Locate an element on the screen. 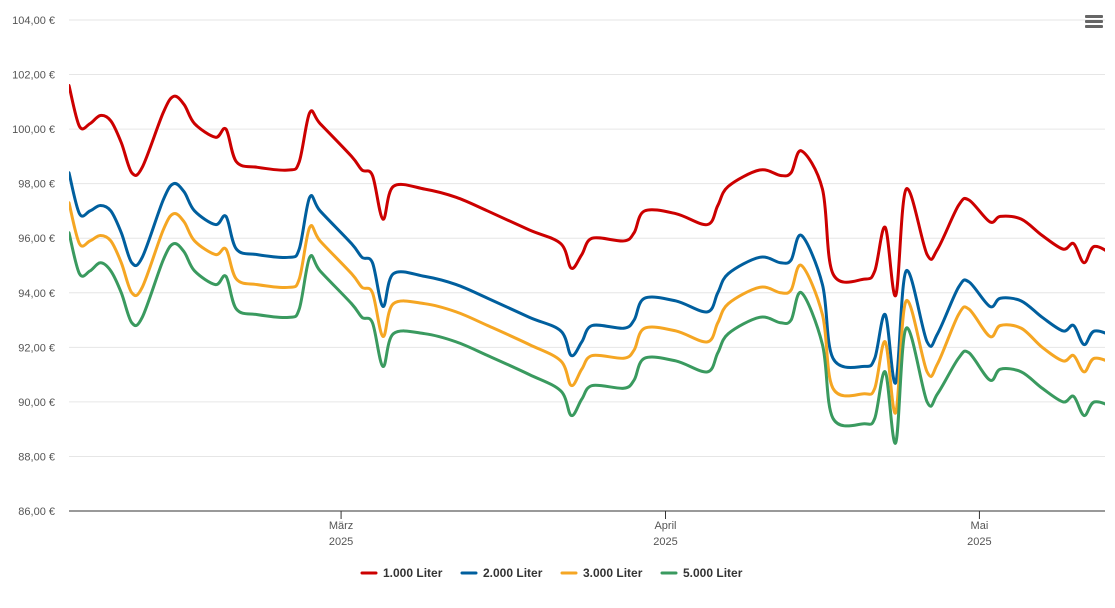  y-tick-label: 102,00 € is located at coordinates (33, 76).